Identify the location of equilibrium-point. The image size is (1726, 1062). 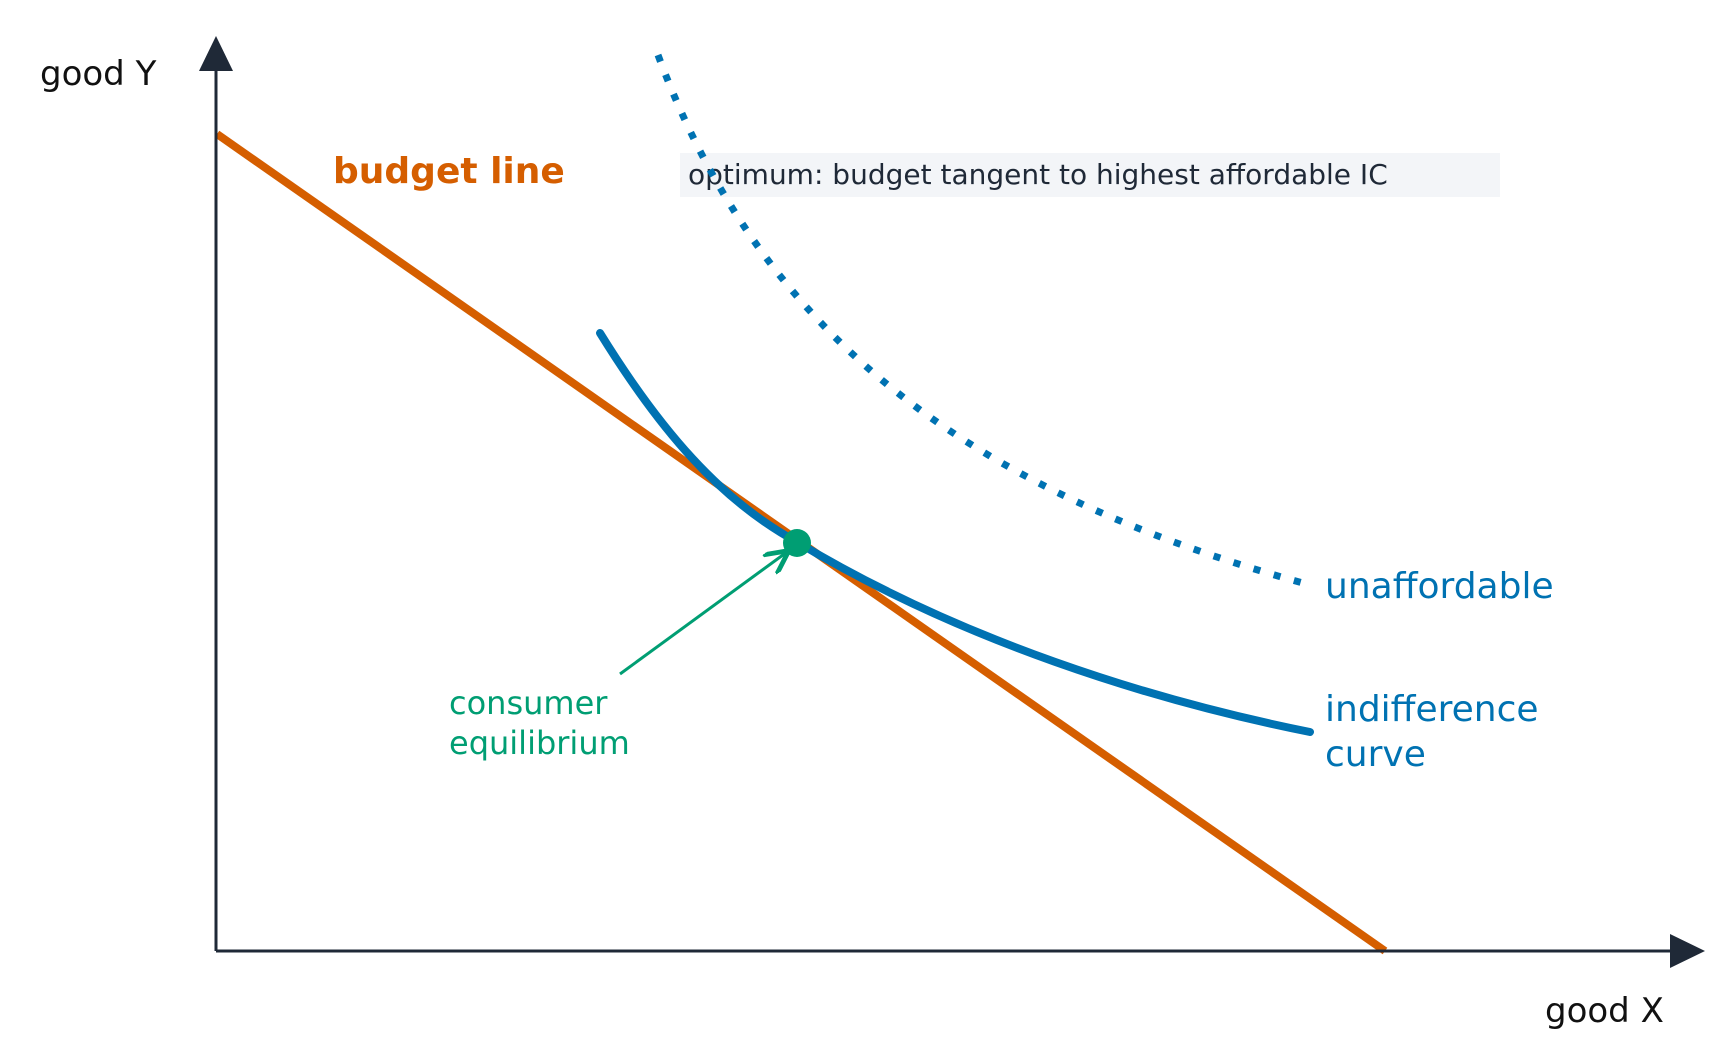
(797, 543).